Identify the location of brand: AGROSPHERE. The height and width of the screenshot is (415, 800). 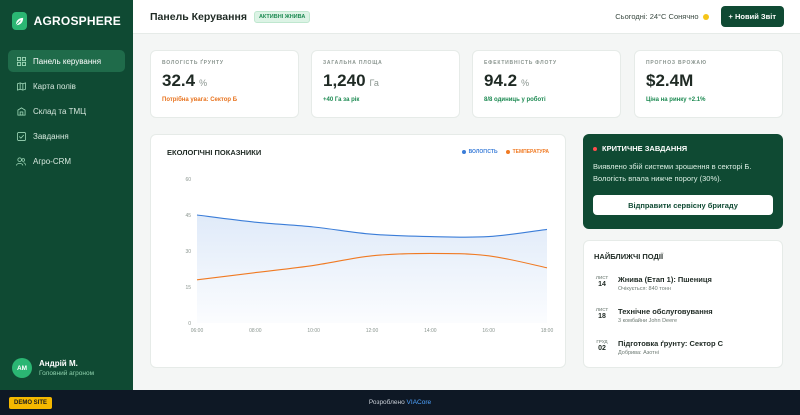
(66, 21).